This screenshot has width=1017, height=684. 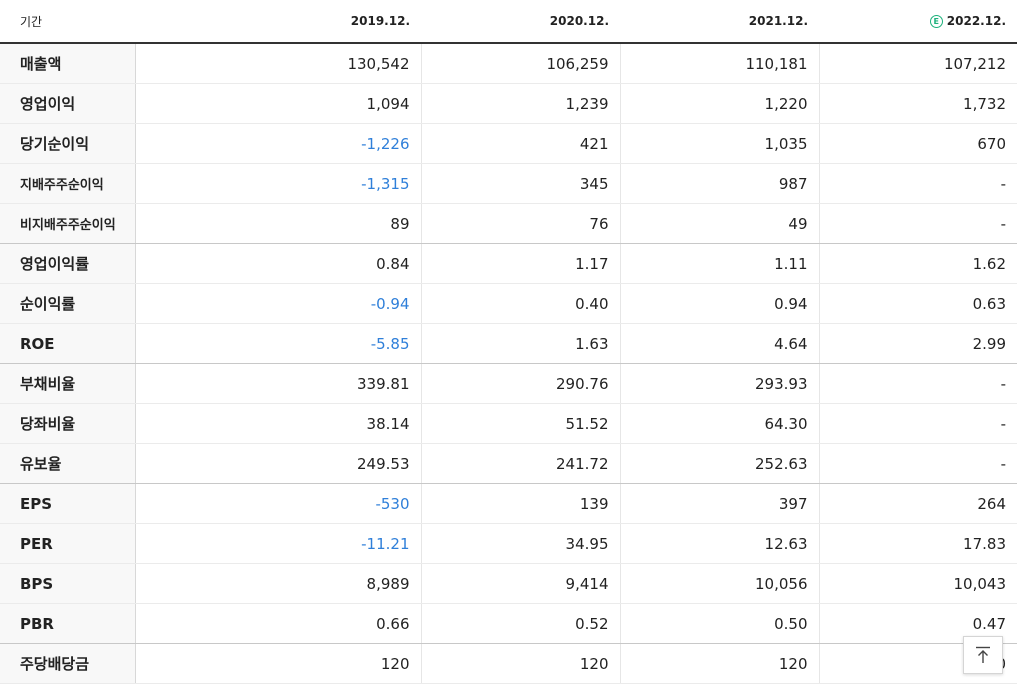 I want to click on period-header-estimate: E 2022.12., so click(x=918, y=22).